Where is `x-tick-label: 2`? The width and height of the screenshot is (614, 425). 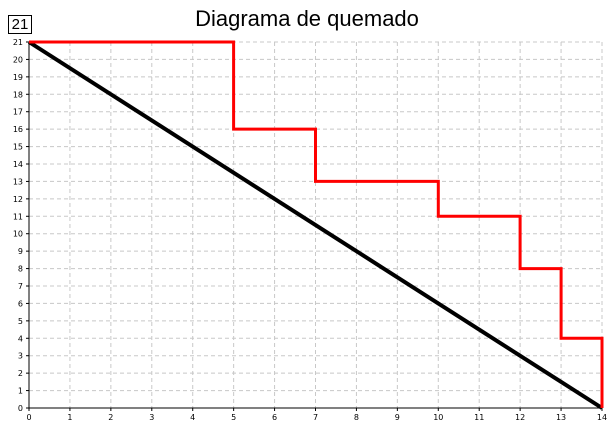
x-tick-label: 2 is located at coordinates (110, 417).